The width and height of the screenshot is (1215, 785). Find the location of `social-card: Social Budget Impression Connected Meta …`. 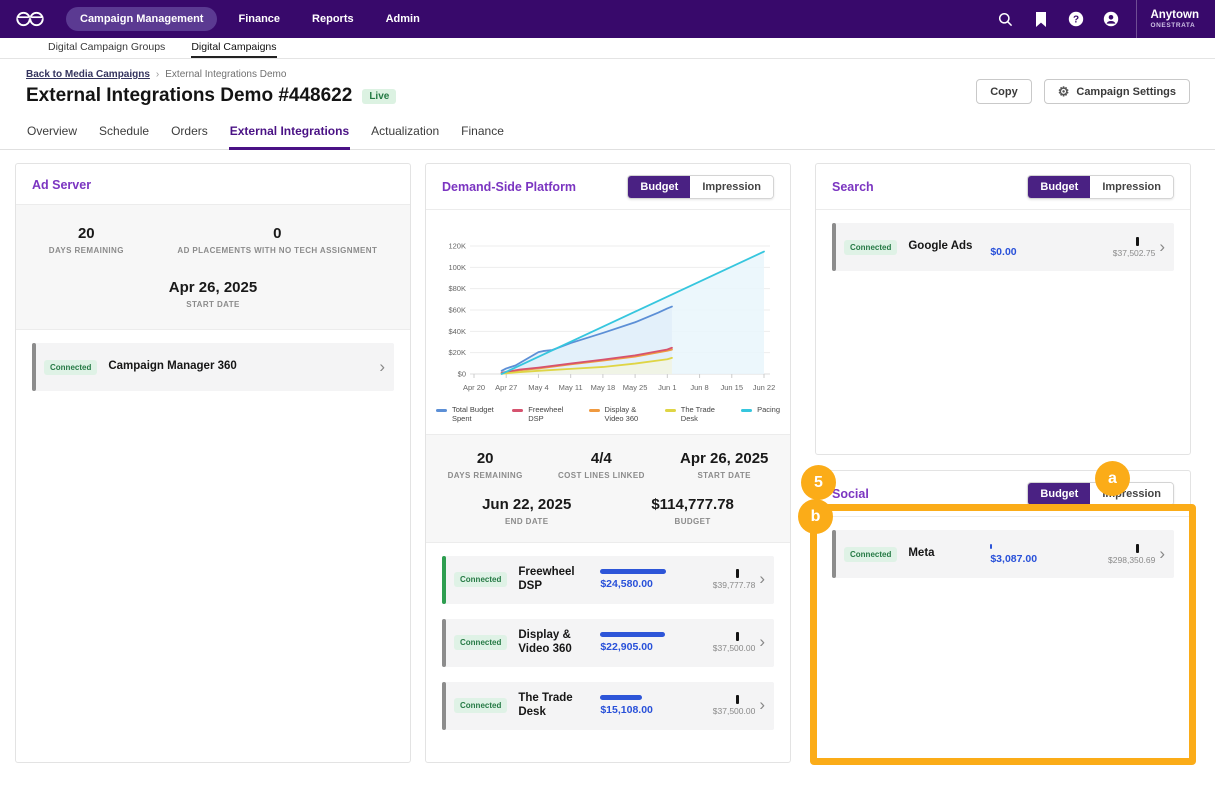

social-card: Social Budget Impression Connected Meta … is located at coordinates (1003, 616).